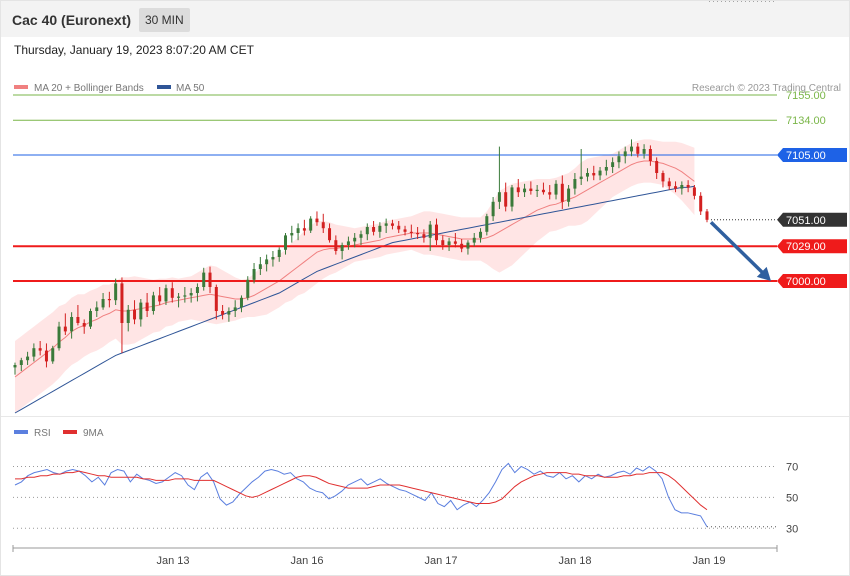 The height and width of the screenshot is (576, 850). Describe the element at coordinates (766, 88) in the screenshot. I see `copyright-text: Research © 2023 Trading Central` at that location.